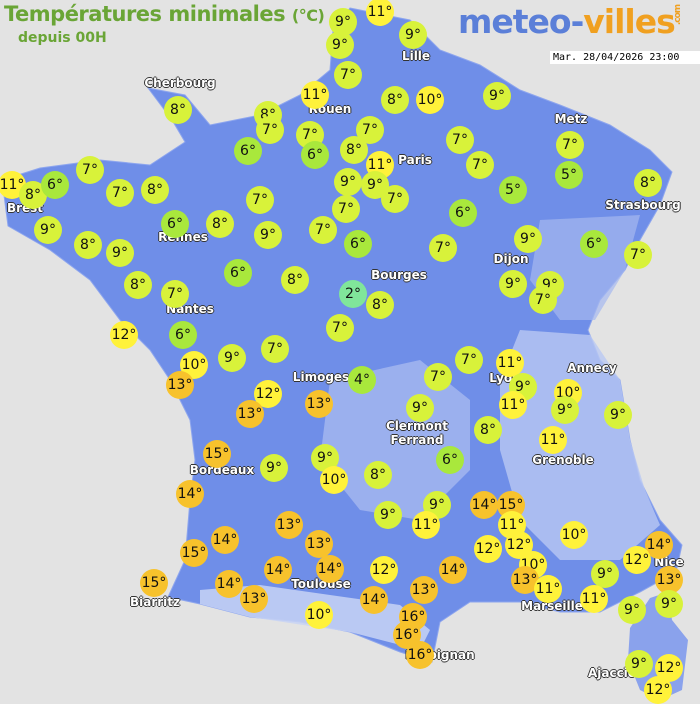 The width and height of the screenshot is (700, 704). What do you see at coordinates (362, 380) in the screenshot?
I see `temperature-marker: 4°` at bounding box center [362, 380].